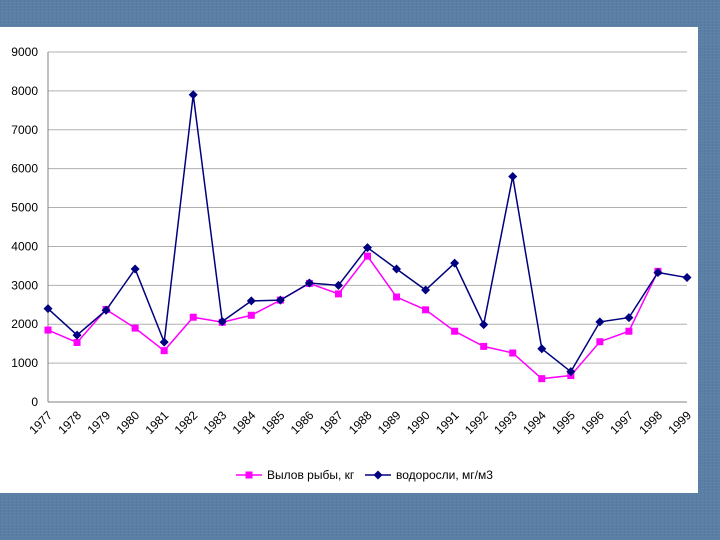  Describe the element at coordinates (24, 227) in the screenshot. I see `y-axis-tick-labels: 0 1000 2000 3000 4000 5000 6000 7000 8000 9000` at that location.